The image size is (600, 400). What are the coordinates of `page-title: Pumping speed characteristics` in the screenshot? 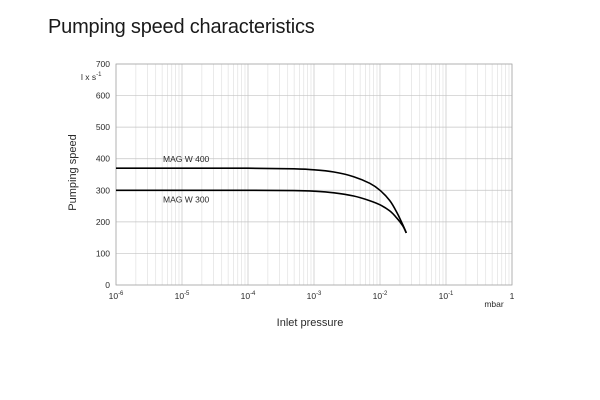 It's located at (181, 27).